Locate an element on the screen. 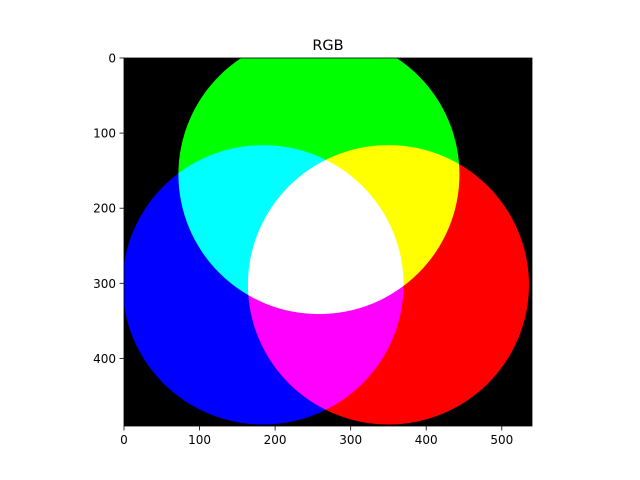  x-tick-label: 500 is located at coordinates (501, 440).